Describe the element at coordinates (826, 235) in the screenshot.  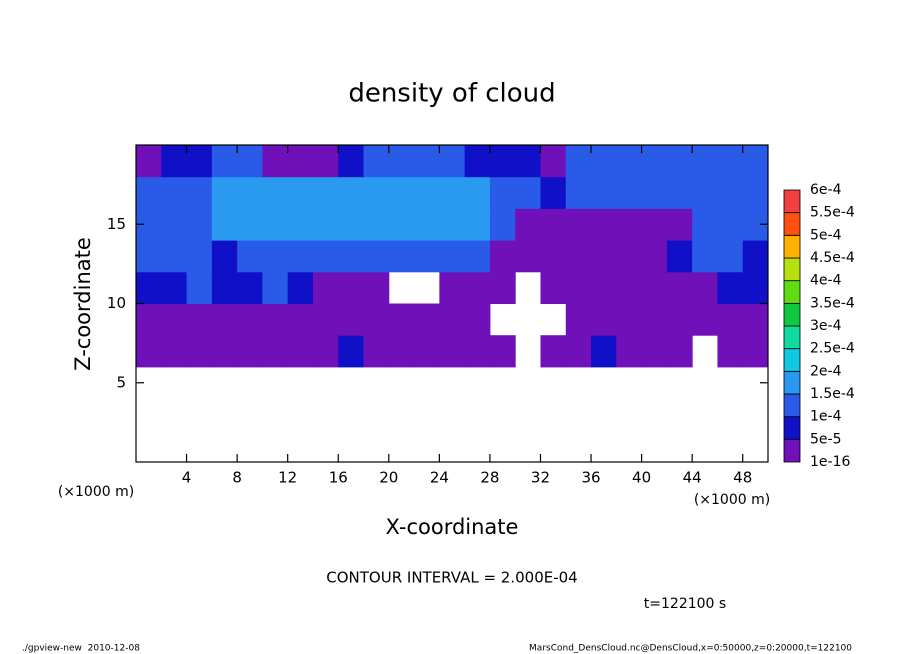
I see `colorbar-label: 5e-4` at that location.